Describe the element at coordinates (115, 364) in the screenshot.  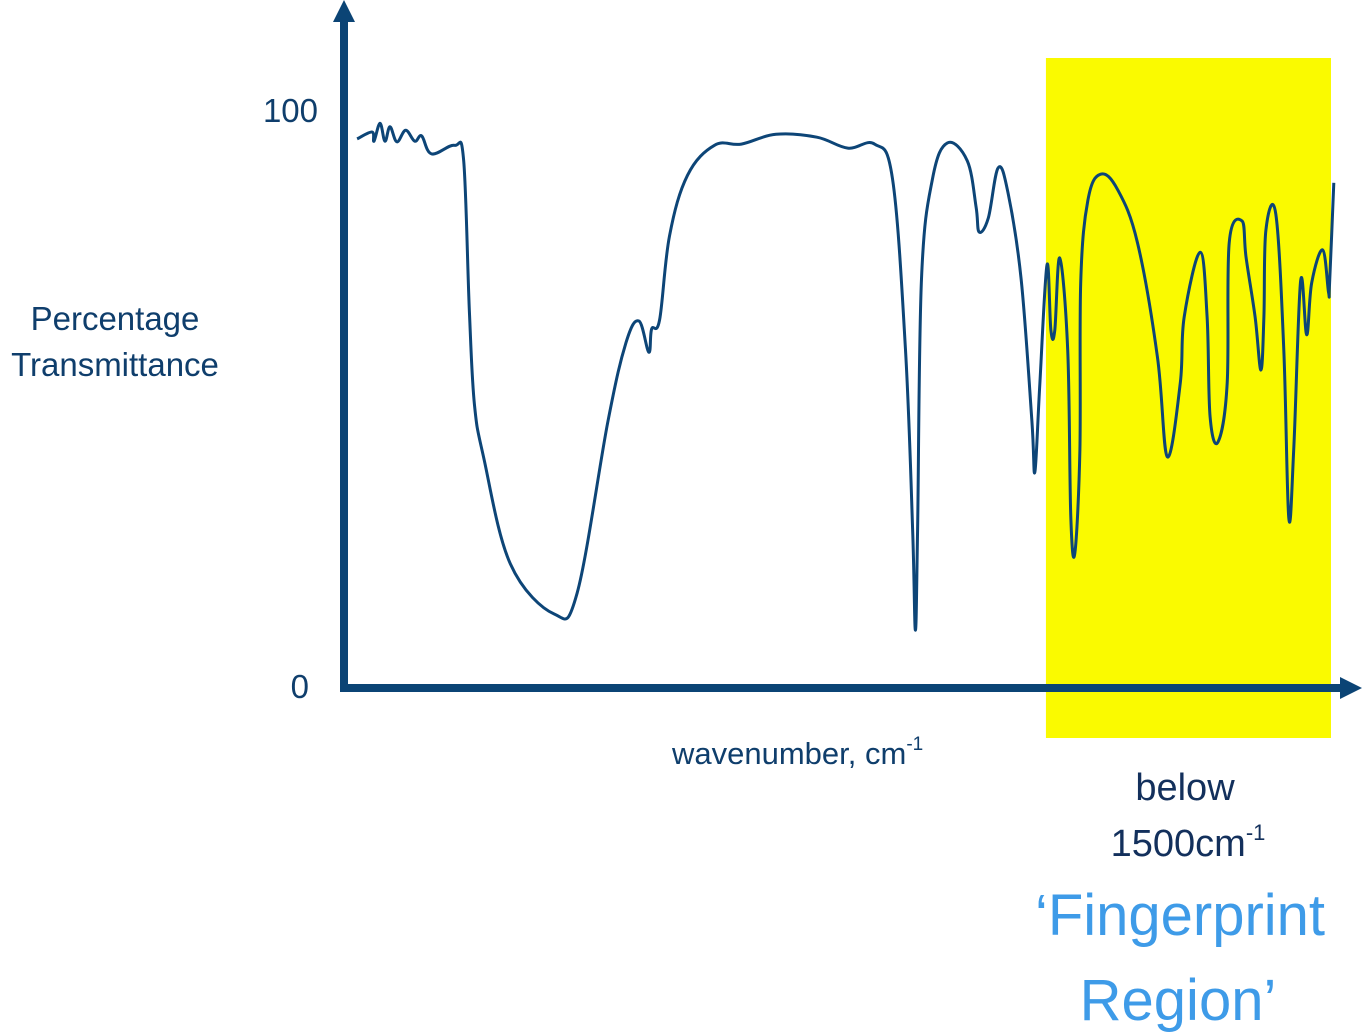
I see `y-axis-label-line2: Transmittance` at that location.